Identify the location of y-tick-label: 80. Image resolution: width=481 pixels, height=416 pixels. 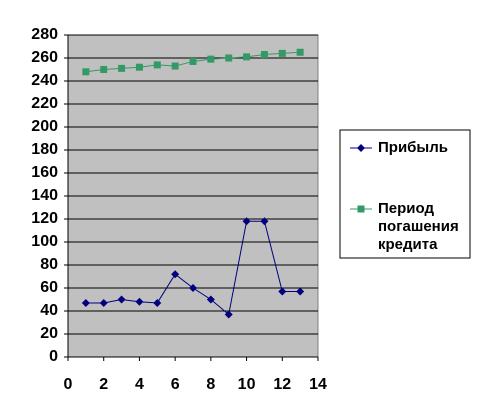
(49, 264).